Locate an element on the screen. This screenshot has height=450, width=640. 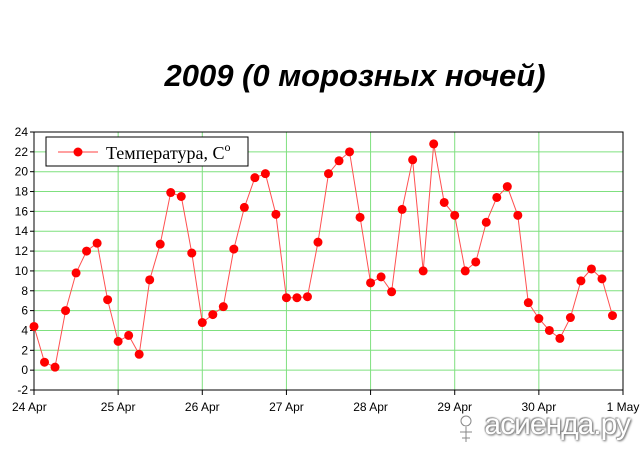
legend-marker is located at coordinates (78, 152).